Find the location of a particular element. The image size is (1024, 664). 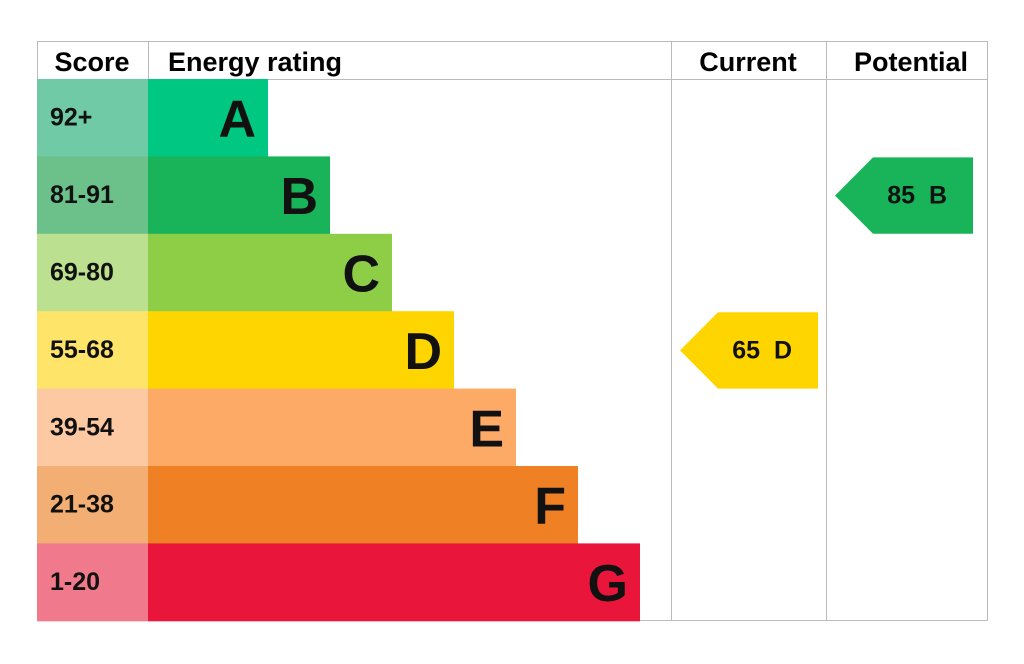

score-range: 55-68 is located at coordinates (82, 350).